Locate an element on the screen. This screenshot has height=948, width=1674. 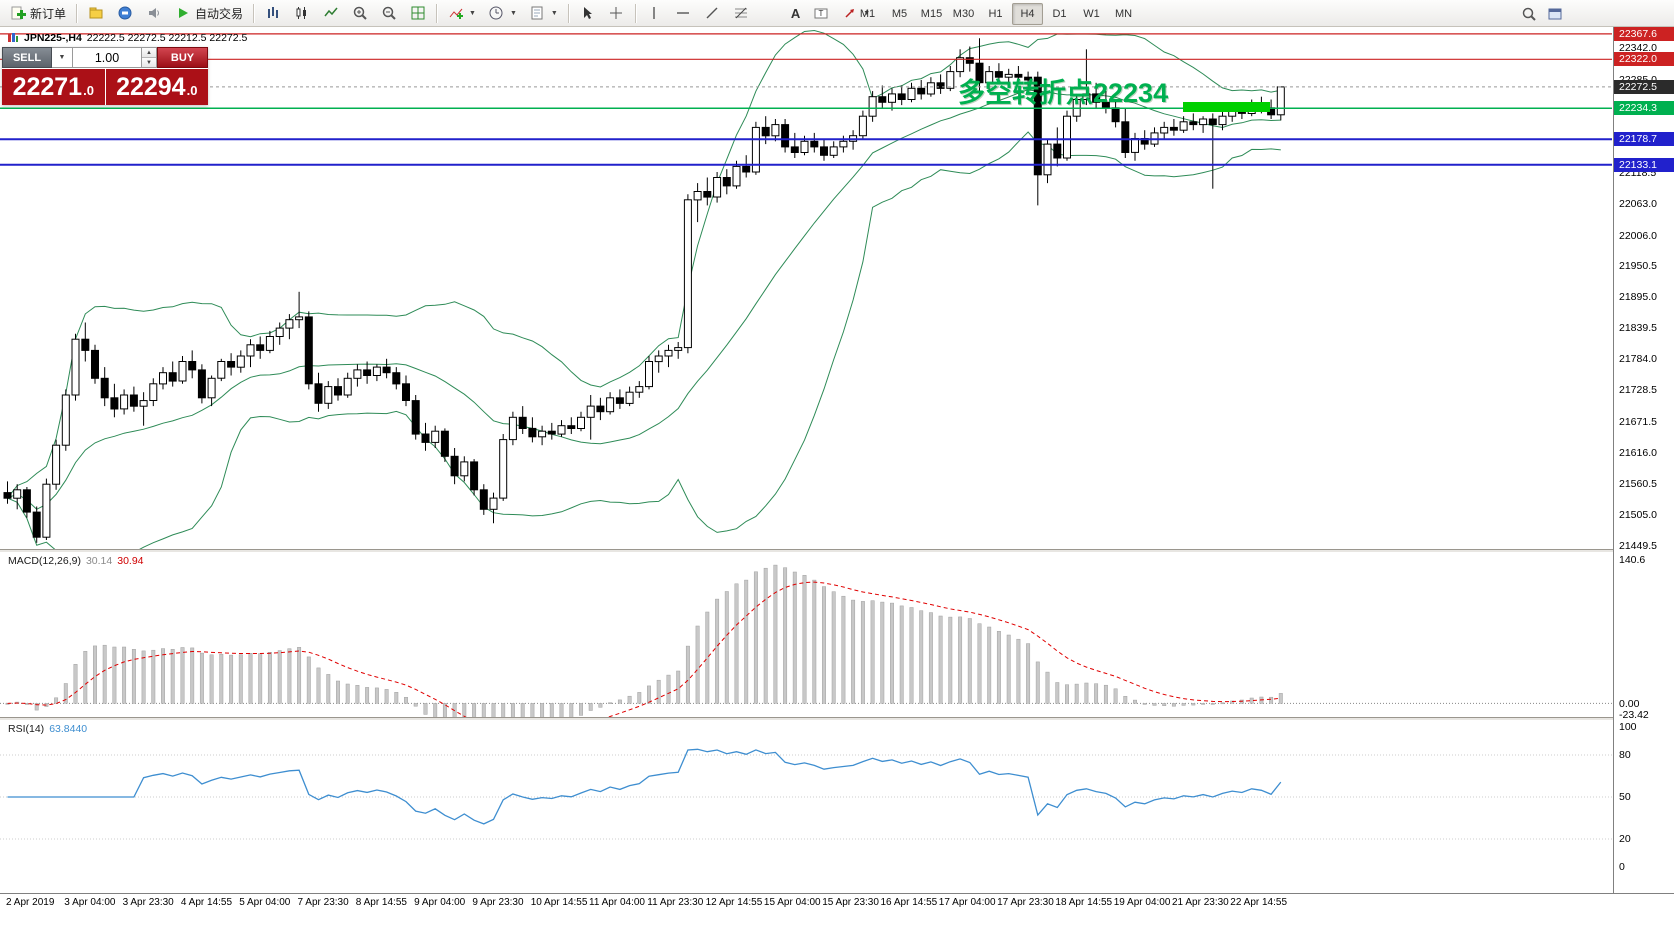
macd-signal-value: 30.94 is located at coordinates (130, 561).